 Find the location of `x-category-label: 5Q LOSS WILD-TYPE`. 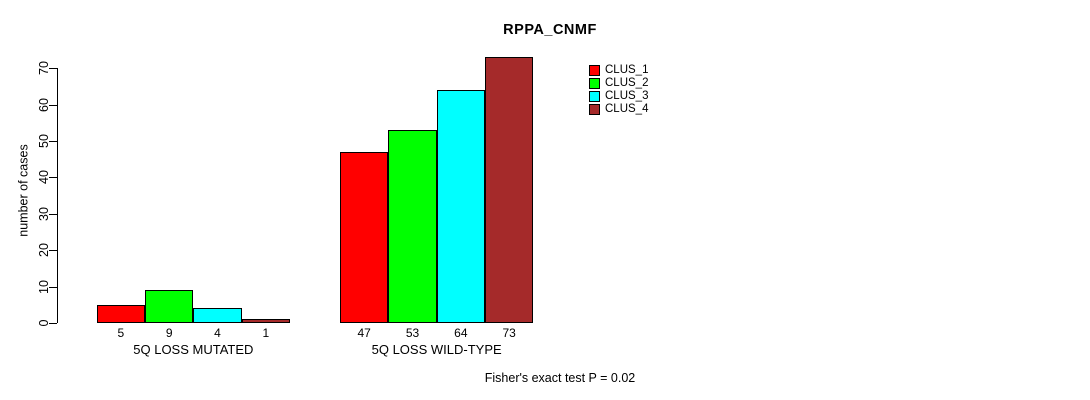

x-category-label: 5Q LOSS WILD-TYPE is located at coordinates (436, 349).